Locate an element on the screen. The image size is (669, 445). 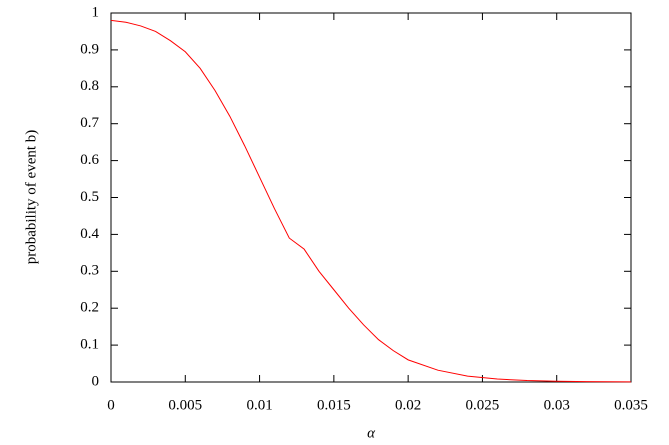
y-axis-label: probability of event b) is located at coordinates (31, 197).